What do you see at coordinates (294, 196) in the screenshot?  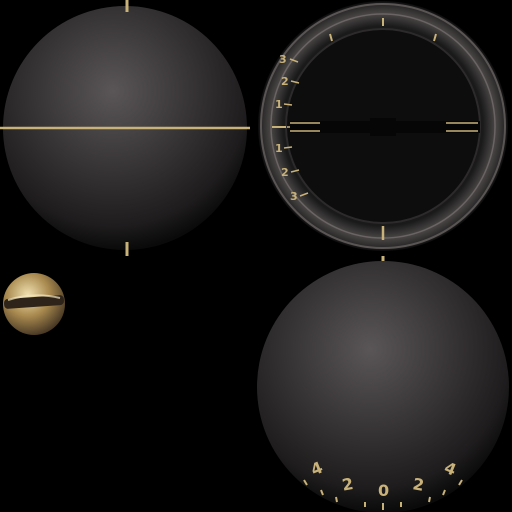 I see `bank-label-lower-3: 3` at bounding box center [294, 196].